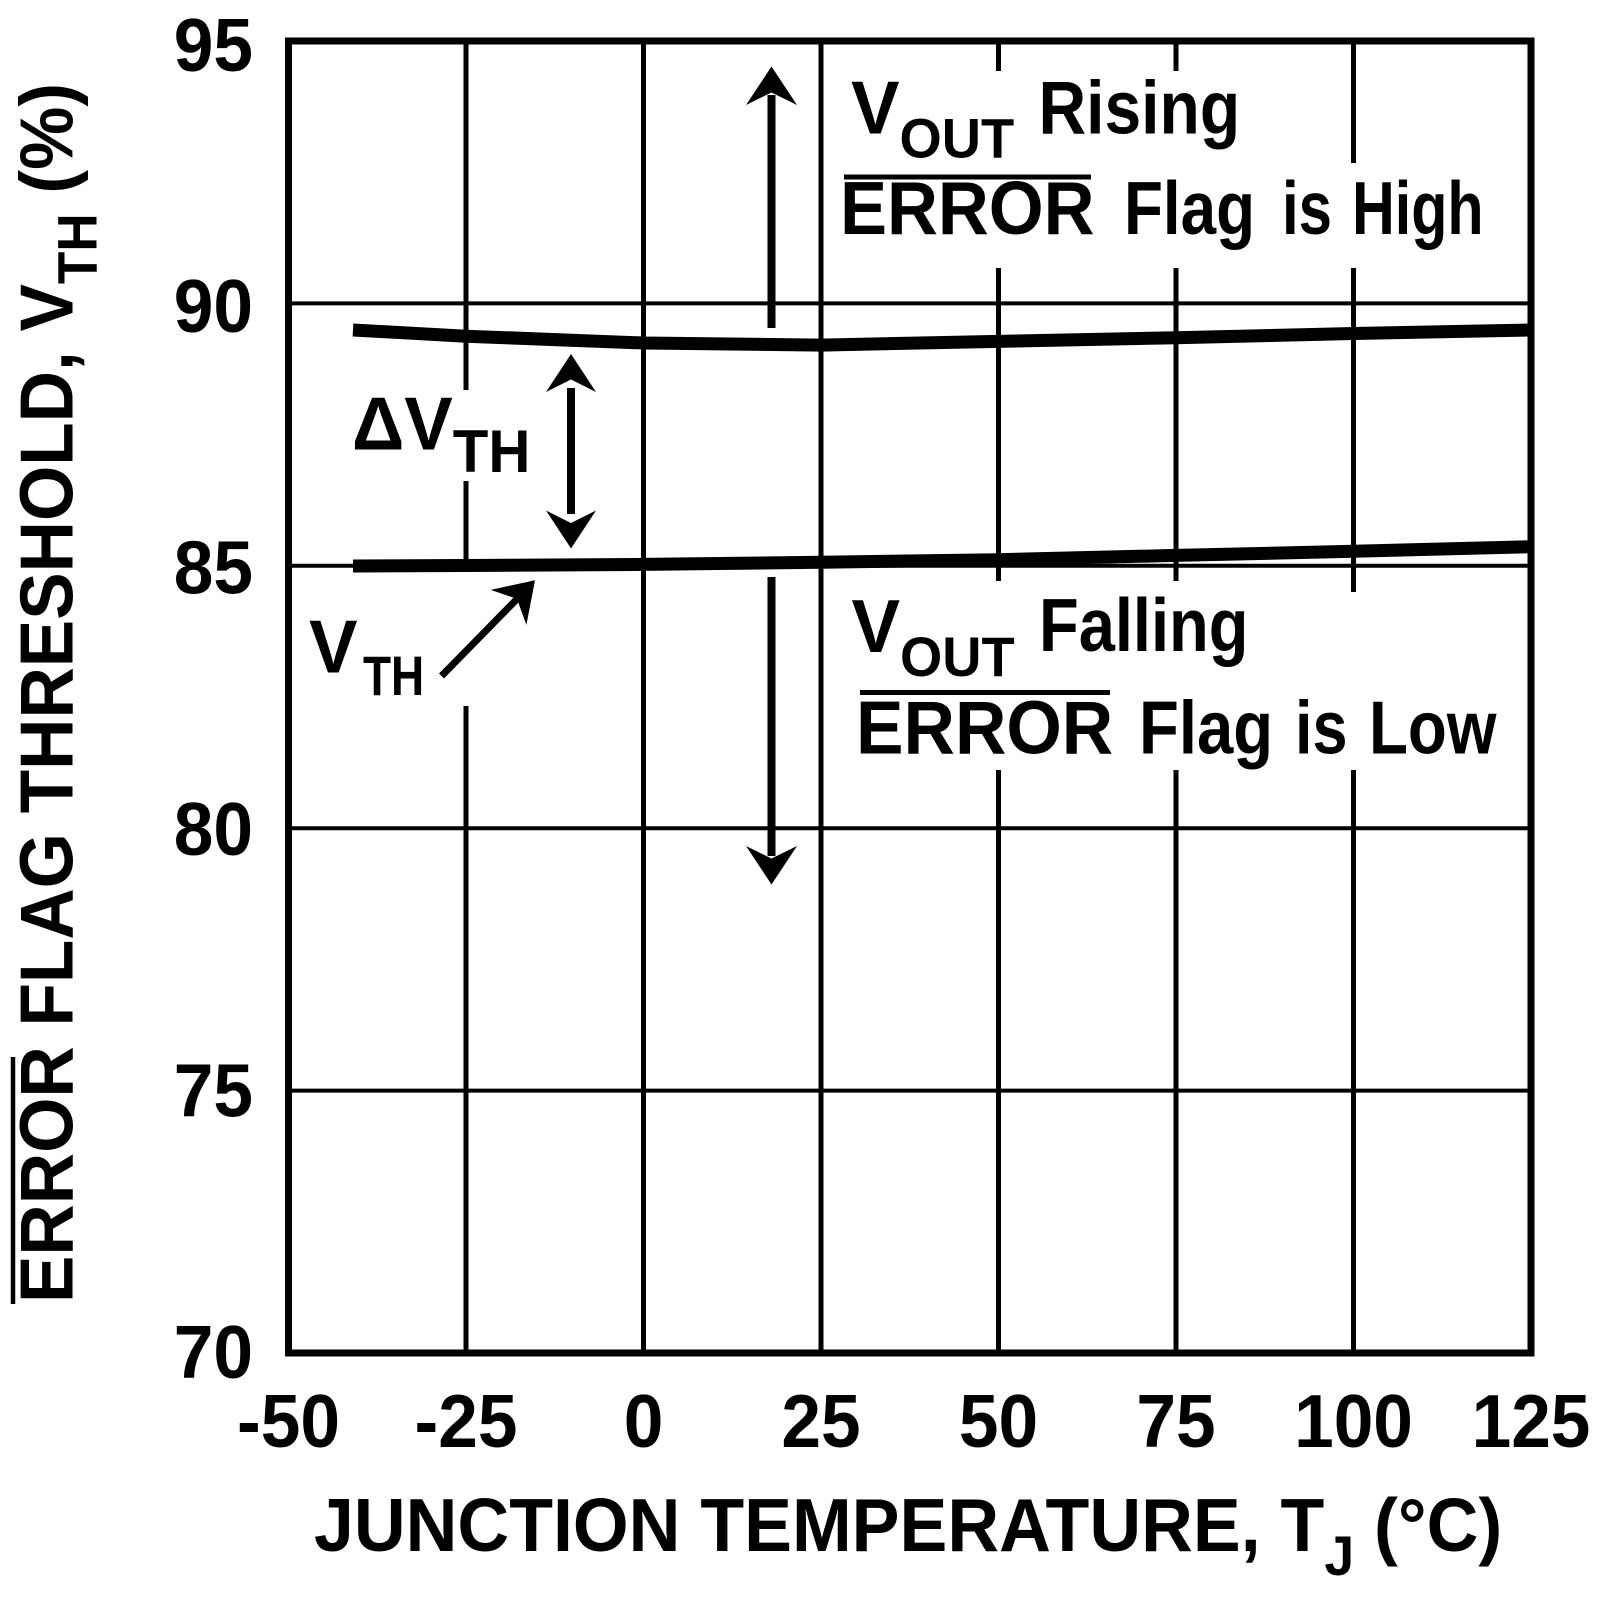 This screenshot has height=1600, width=1600. Describe the element at coordinates (213, 45) in the screenshot. I see `svg-text: 95` at that location.